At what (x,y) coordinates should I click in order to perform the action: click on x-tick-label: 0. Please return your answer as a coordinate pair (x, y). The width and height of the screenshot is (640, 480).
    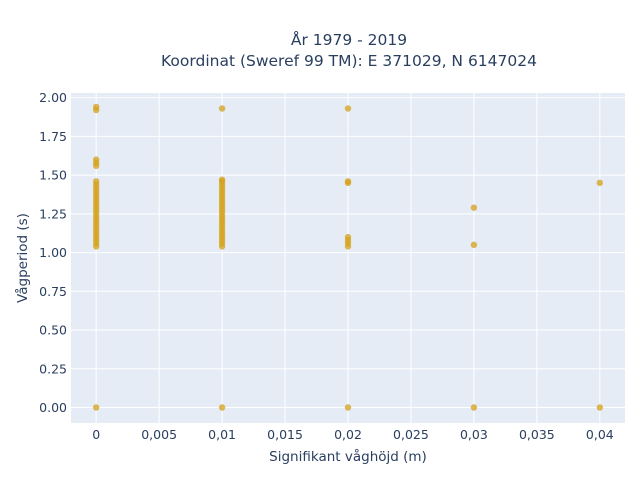
    Looking at the image, I should click on (96, 434).